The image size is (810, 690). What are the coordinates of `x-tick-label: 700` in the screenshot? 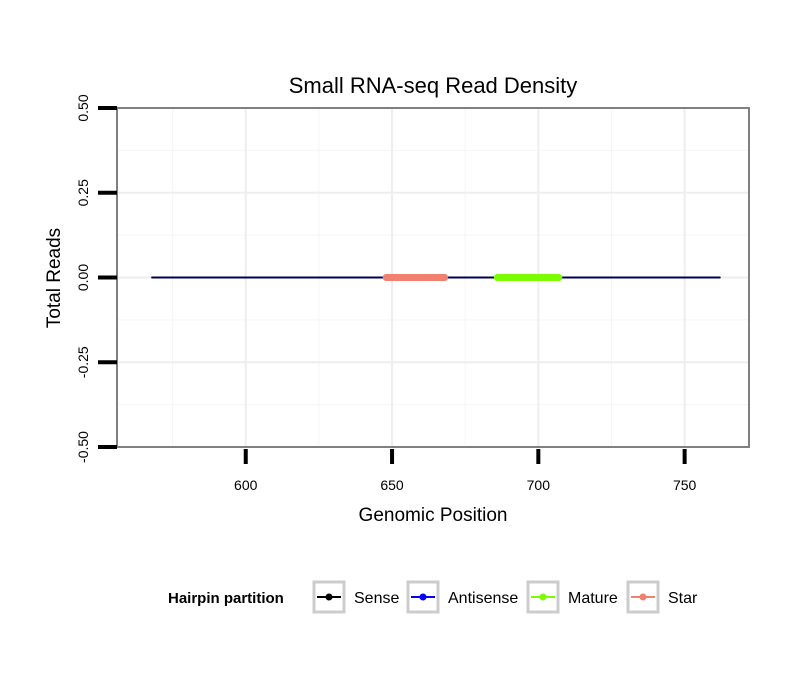 It's located at (539, 485).